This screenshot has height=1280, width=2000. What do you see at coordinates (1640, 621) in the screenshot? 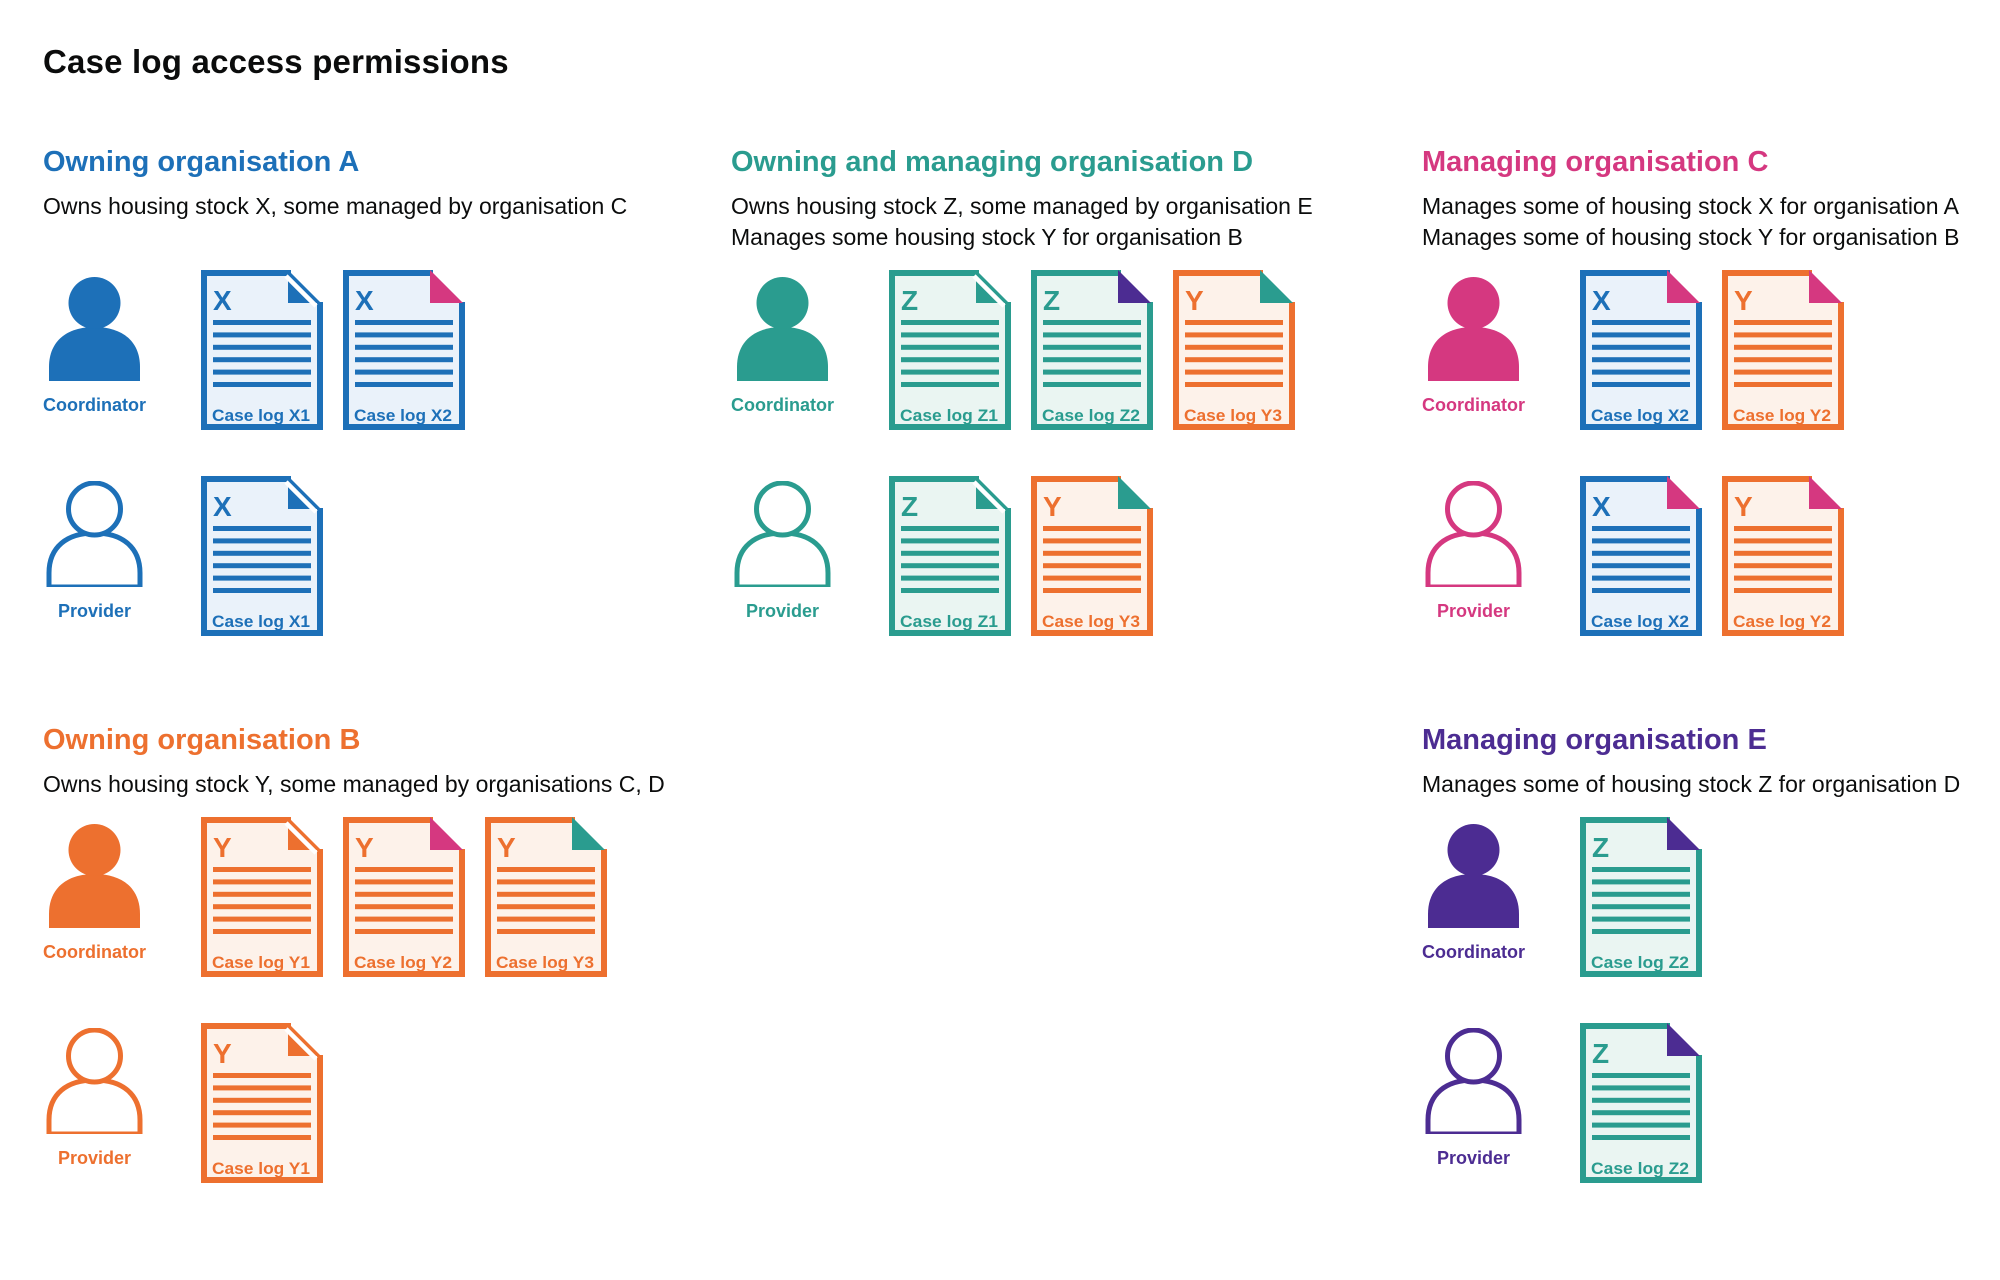
I see `case-log-label: Case log X2` at bounding box center [1640, 621].